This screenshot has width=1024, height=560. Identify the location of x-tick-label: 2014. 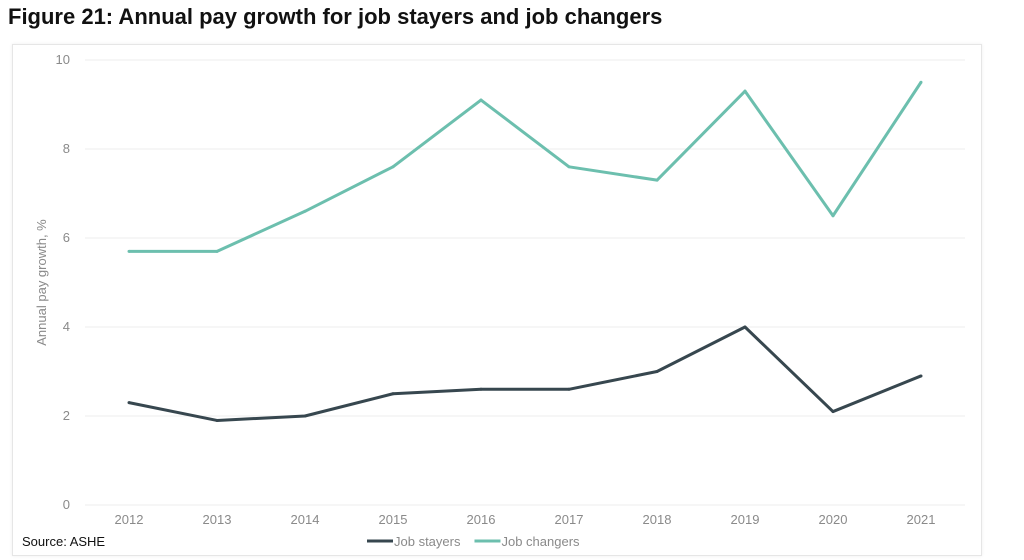
(305, 519).